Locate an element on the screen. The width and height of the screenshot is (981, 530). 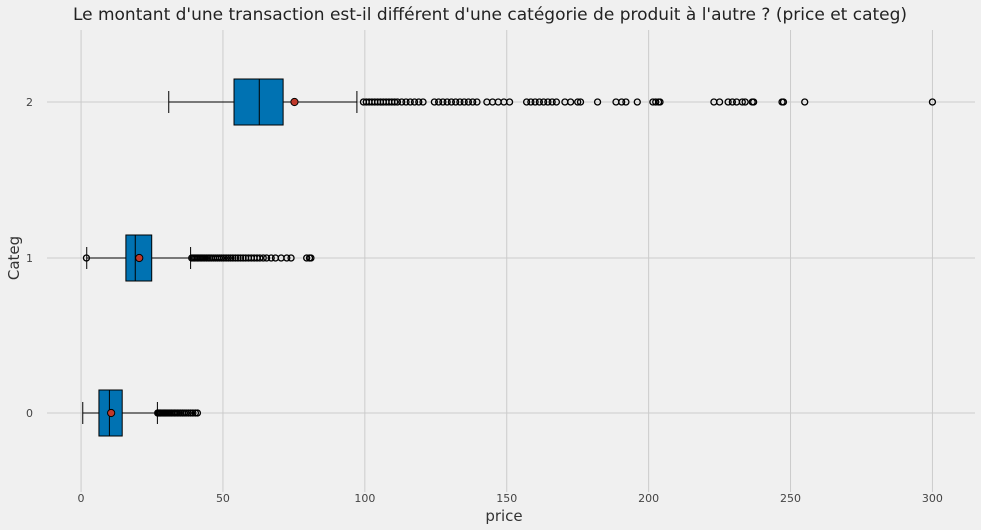
x-tick-label: 0 is located at coordinates (81, 498).